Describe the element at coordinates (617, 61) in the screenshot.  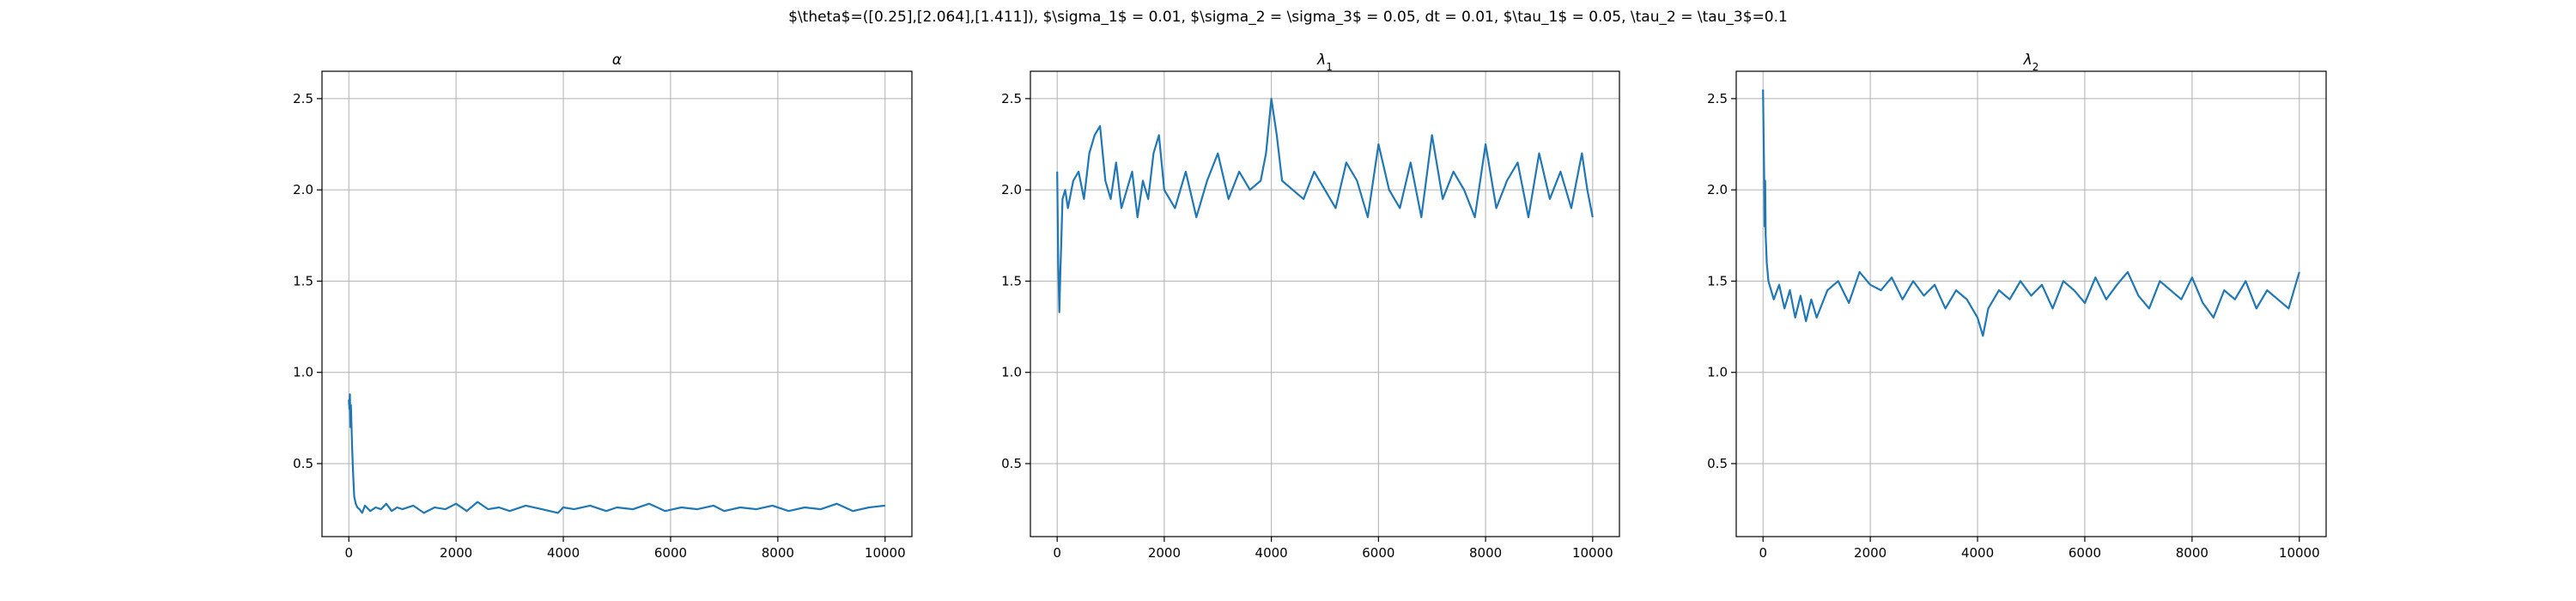
I see `subplot-title: α` at that location.